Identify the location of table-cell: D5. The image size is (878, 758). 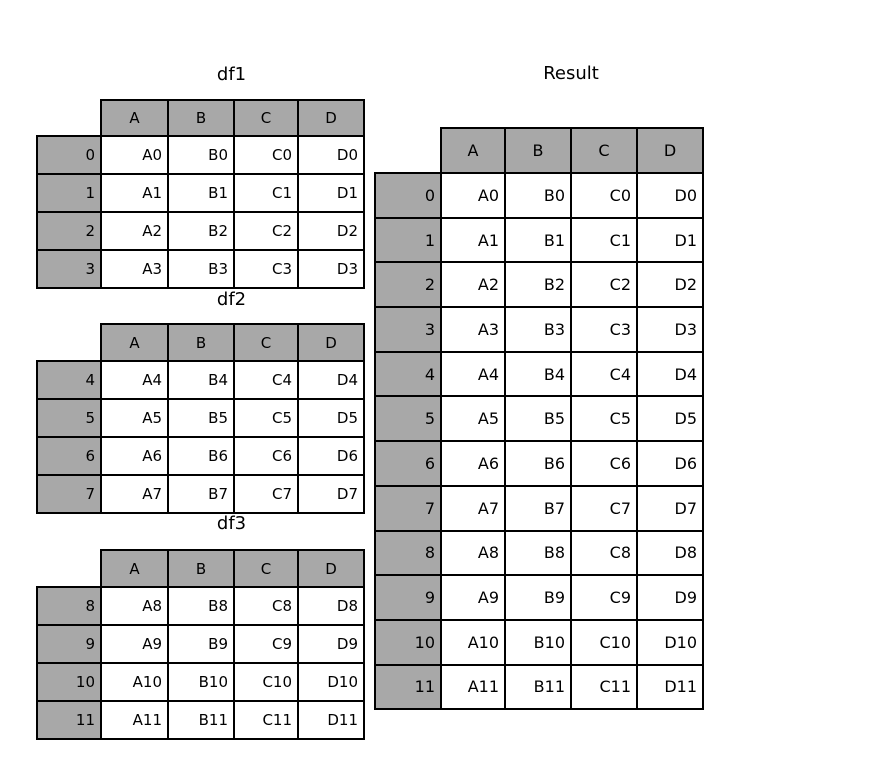
(331, 418).